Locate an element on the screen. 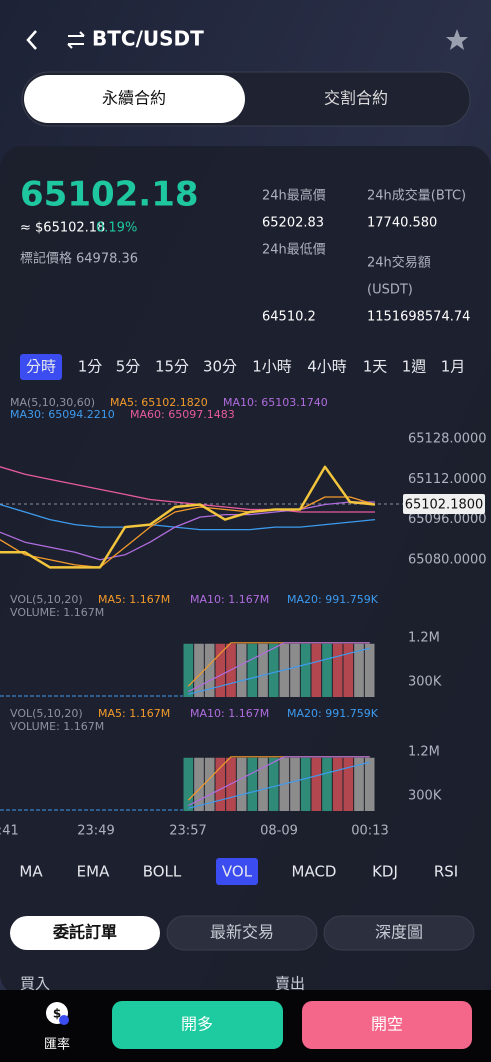  indicator: BOLL is located at coordinates (162, 872).